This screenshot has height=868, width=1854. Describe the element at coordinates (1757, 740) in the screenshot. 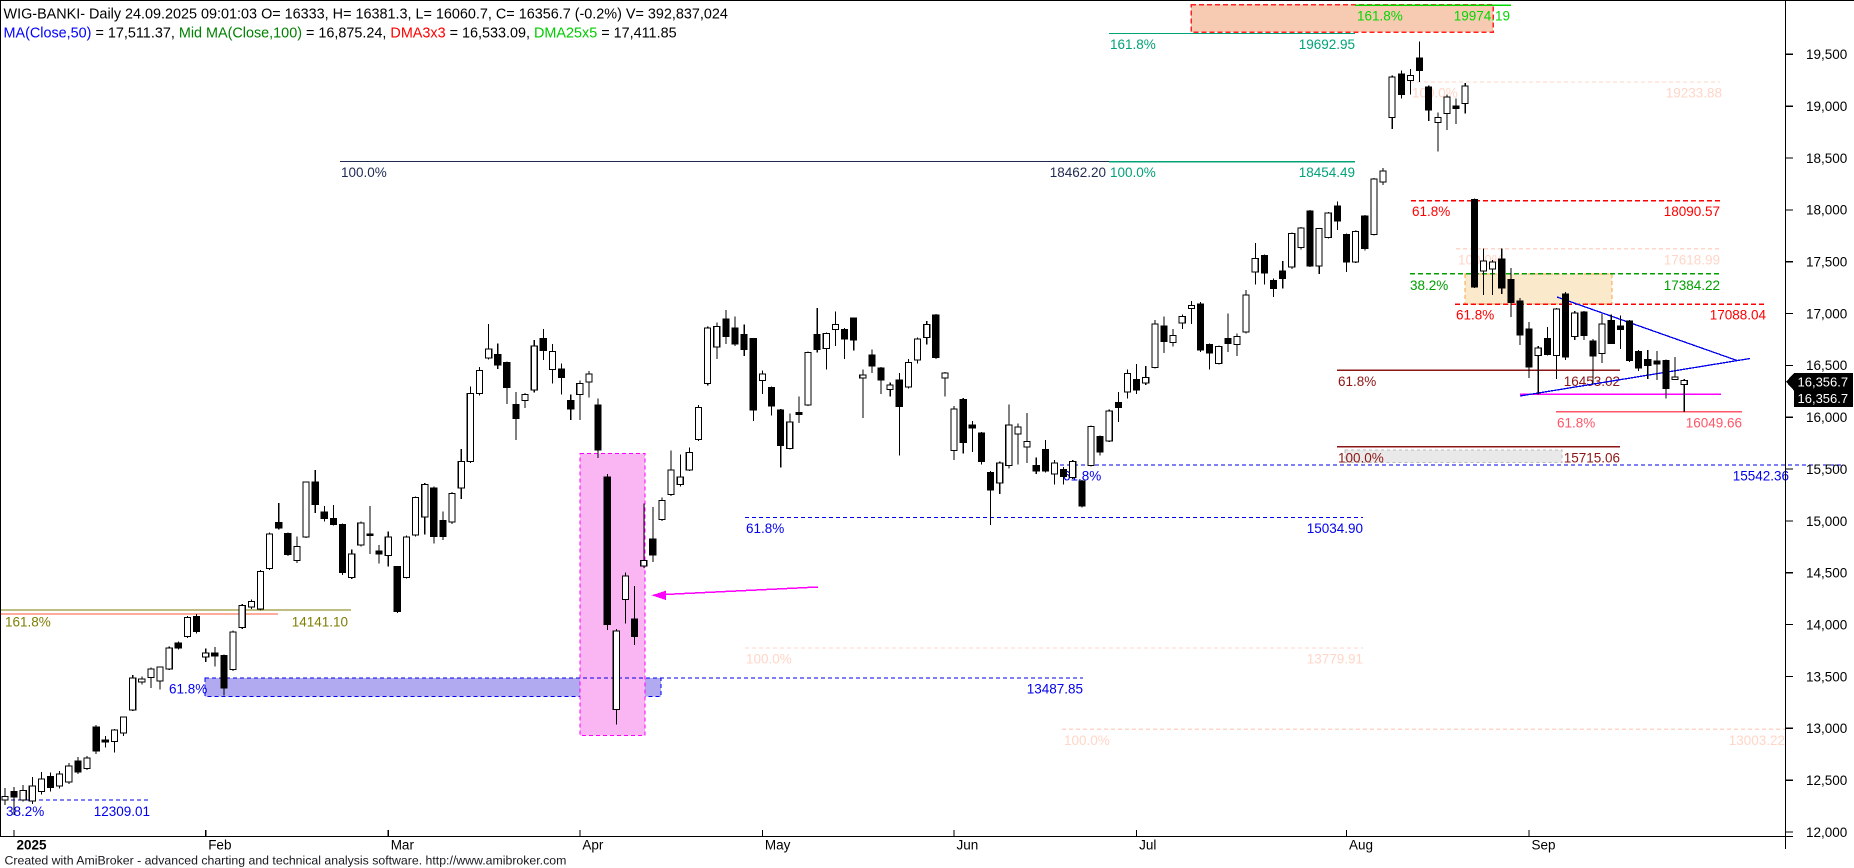

I see `svg-text: 13003.22` at that location.